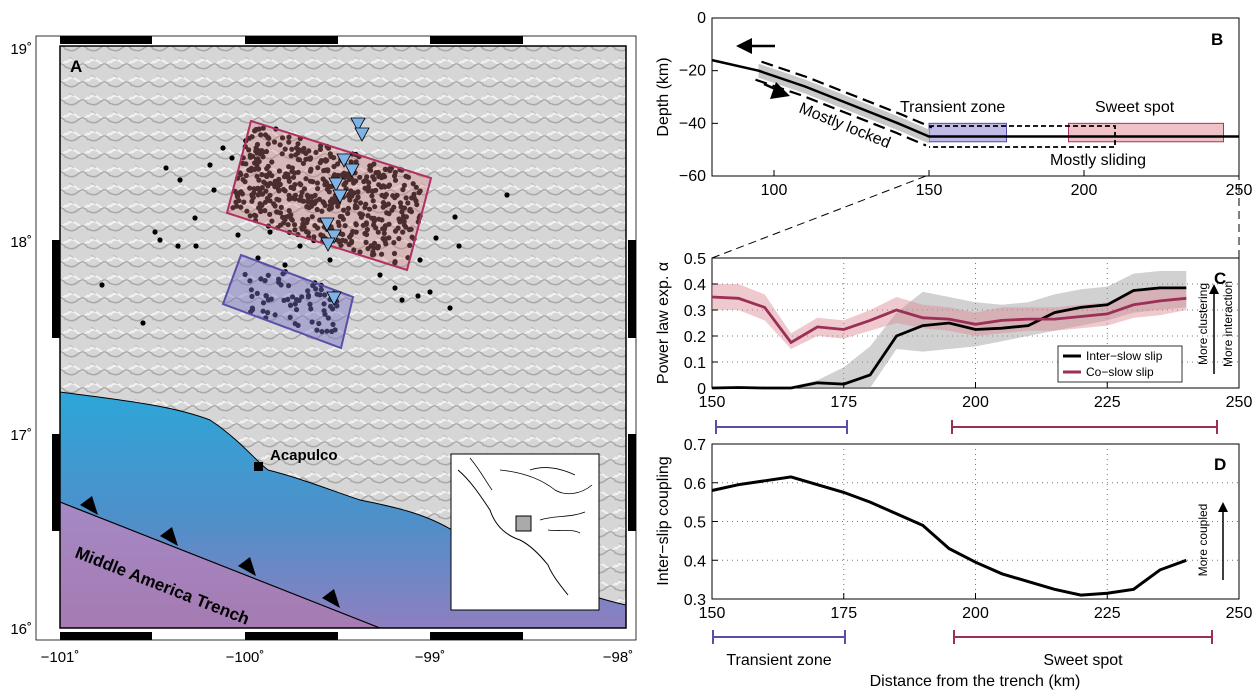  I want to click on acapulco-marker, so click(258, 466).